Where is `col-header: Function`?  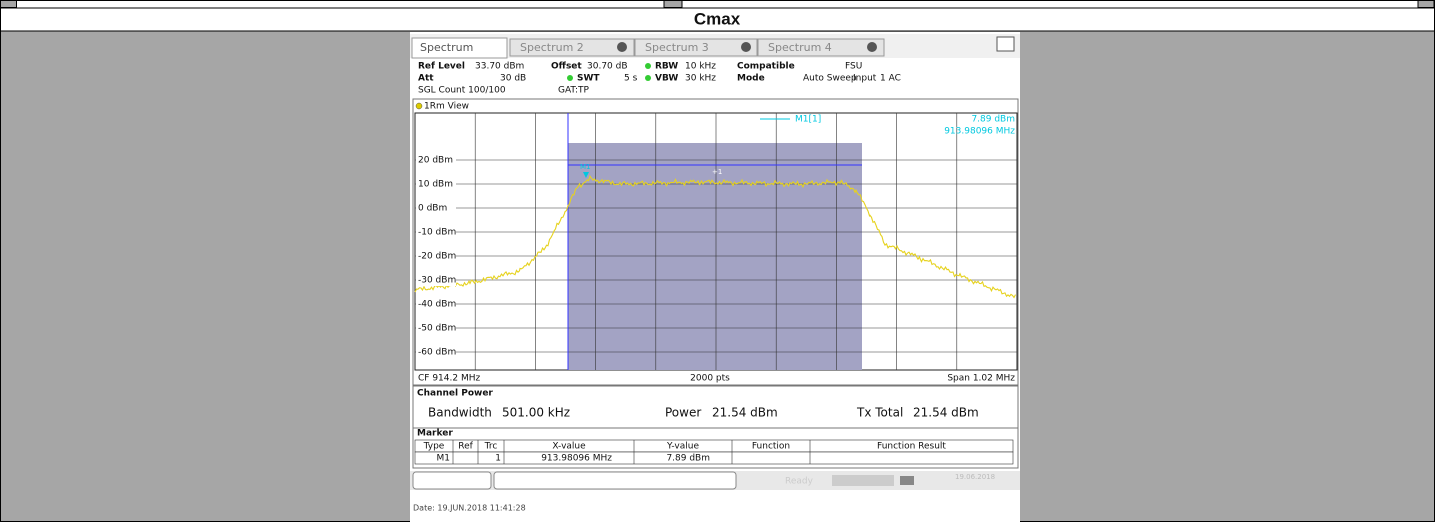
col-header: Function is located at coordinates (771, 447).